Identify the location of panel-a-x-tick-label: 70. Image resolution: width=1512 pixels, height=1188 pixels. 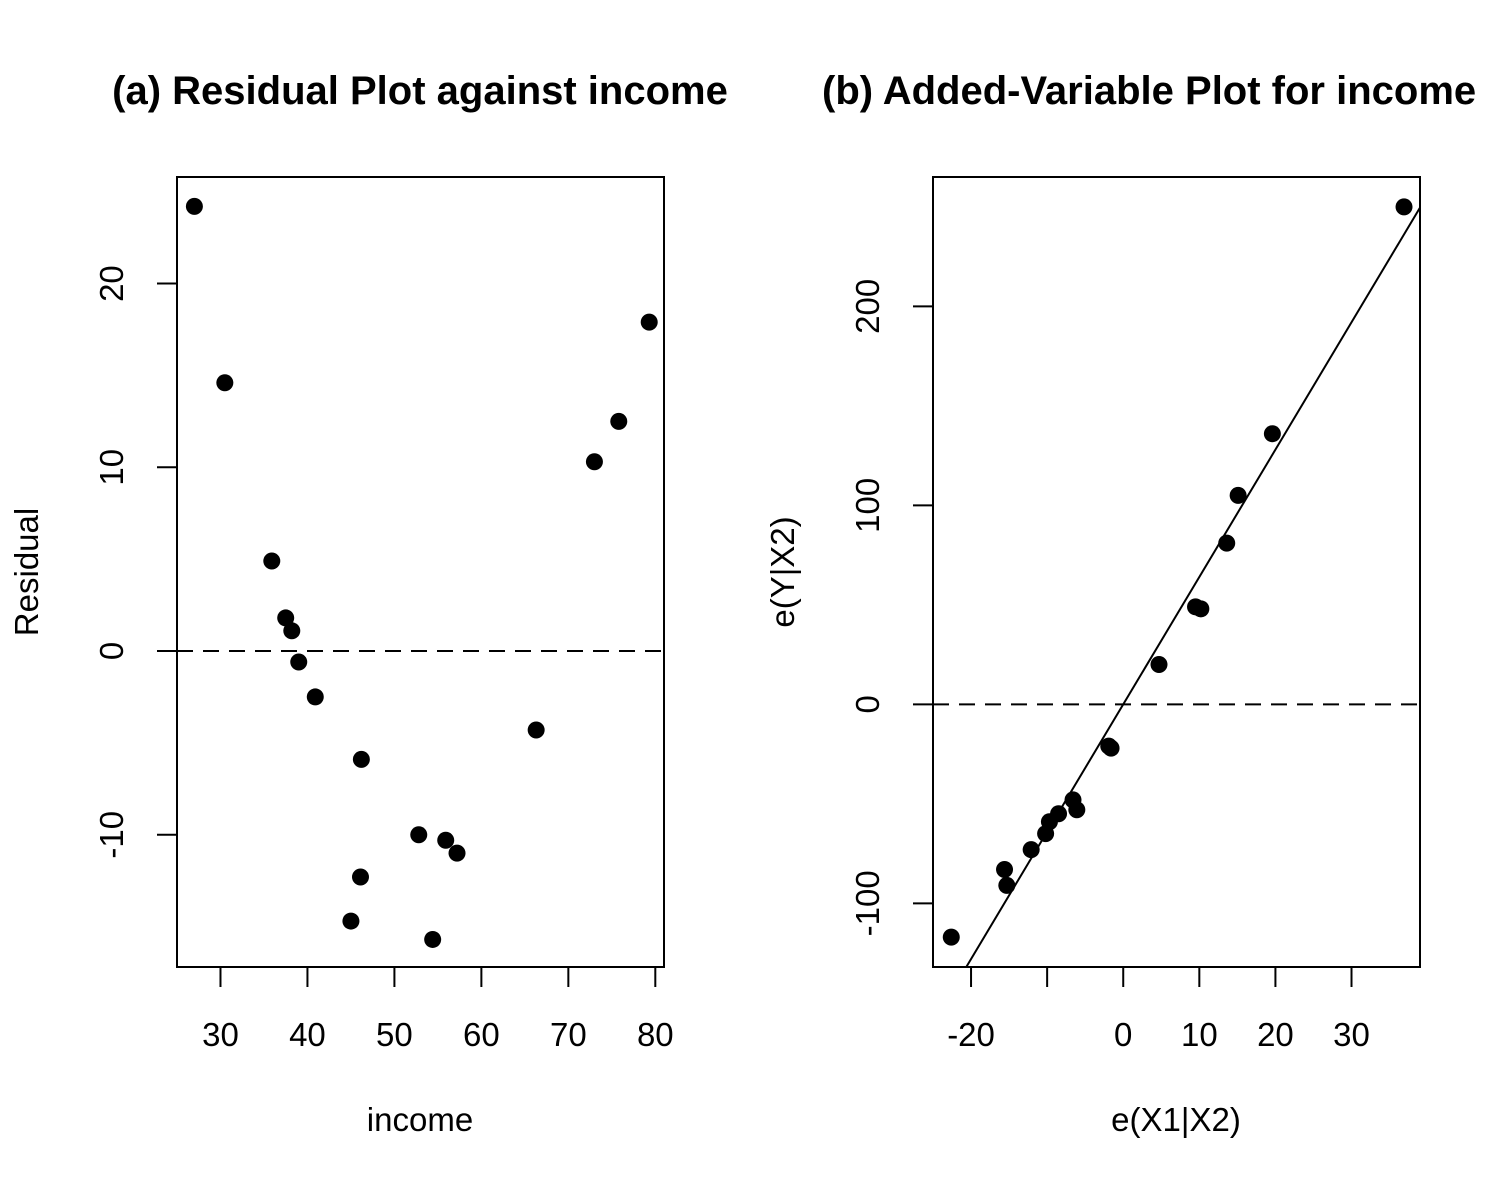
(568, 1034).